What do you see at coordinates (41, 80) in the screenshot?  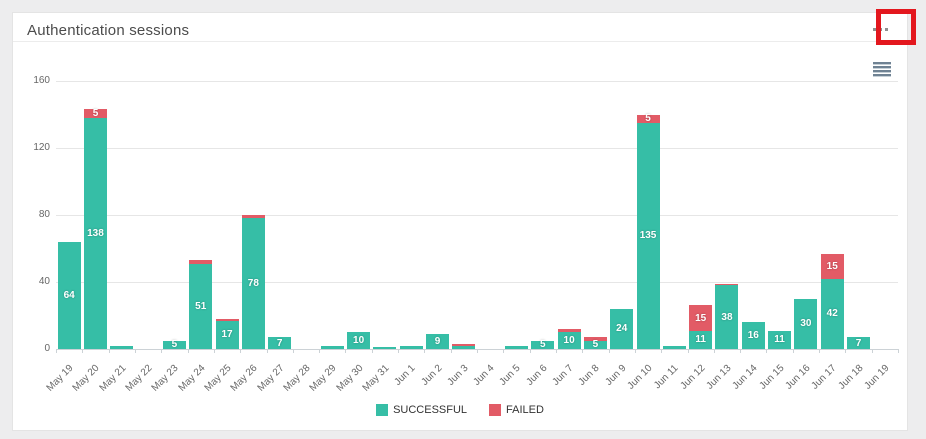 I see `y-axis-label: 160` at bounding box center [41, 80].